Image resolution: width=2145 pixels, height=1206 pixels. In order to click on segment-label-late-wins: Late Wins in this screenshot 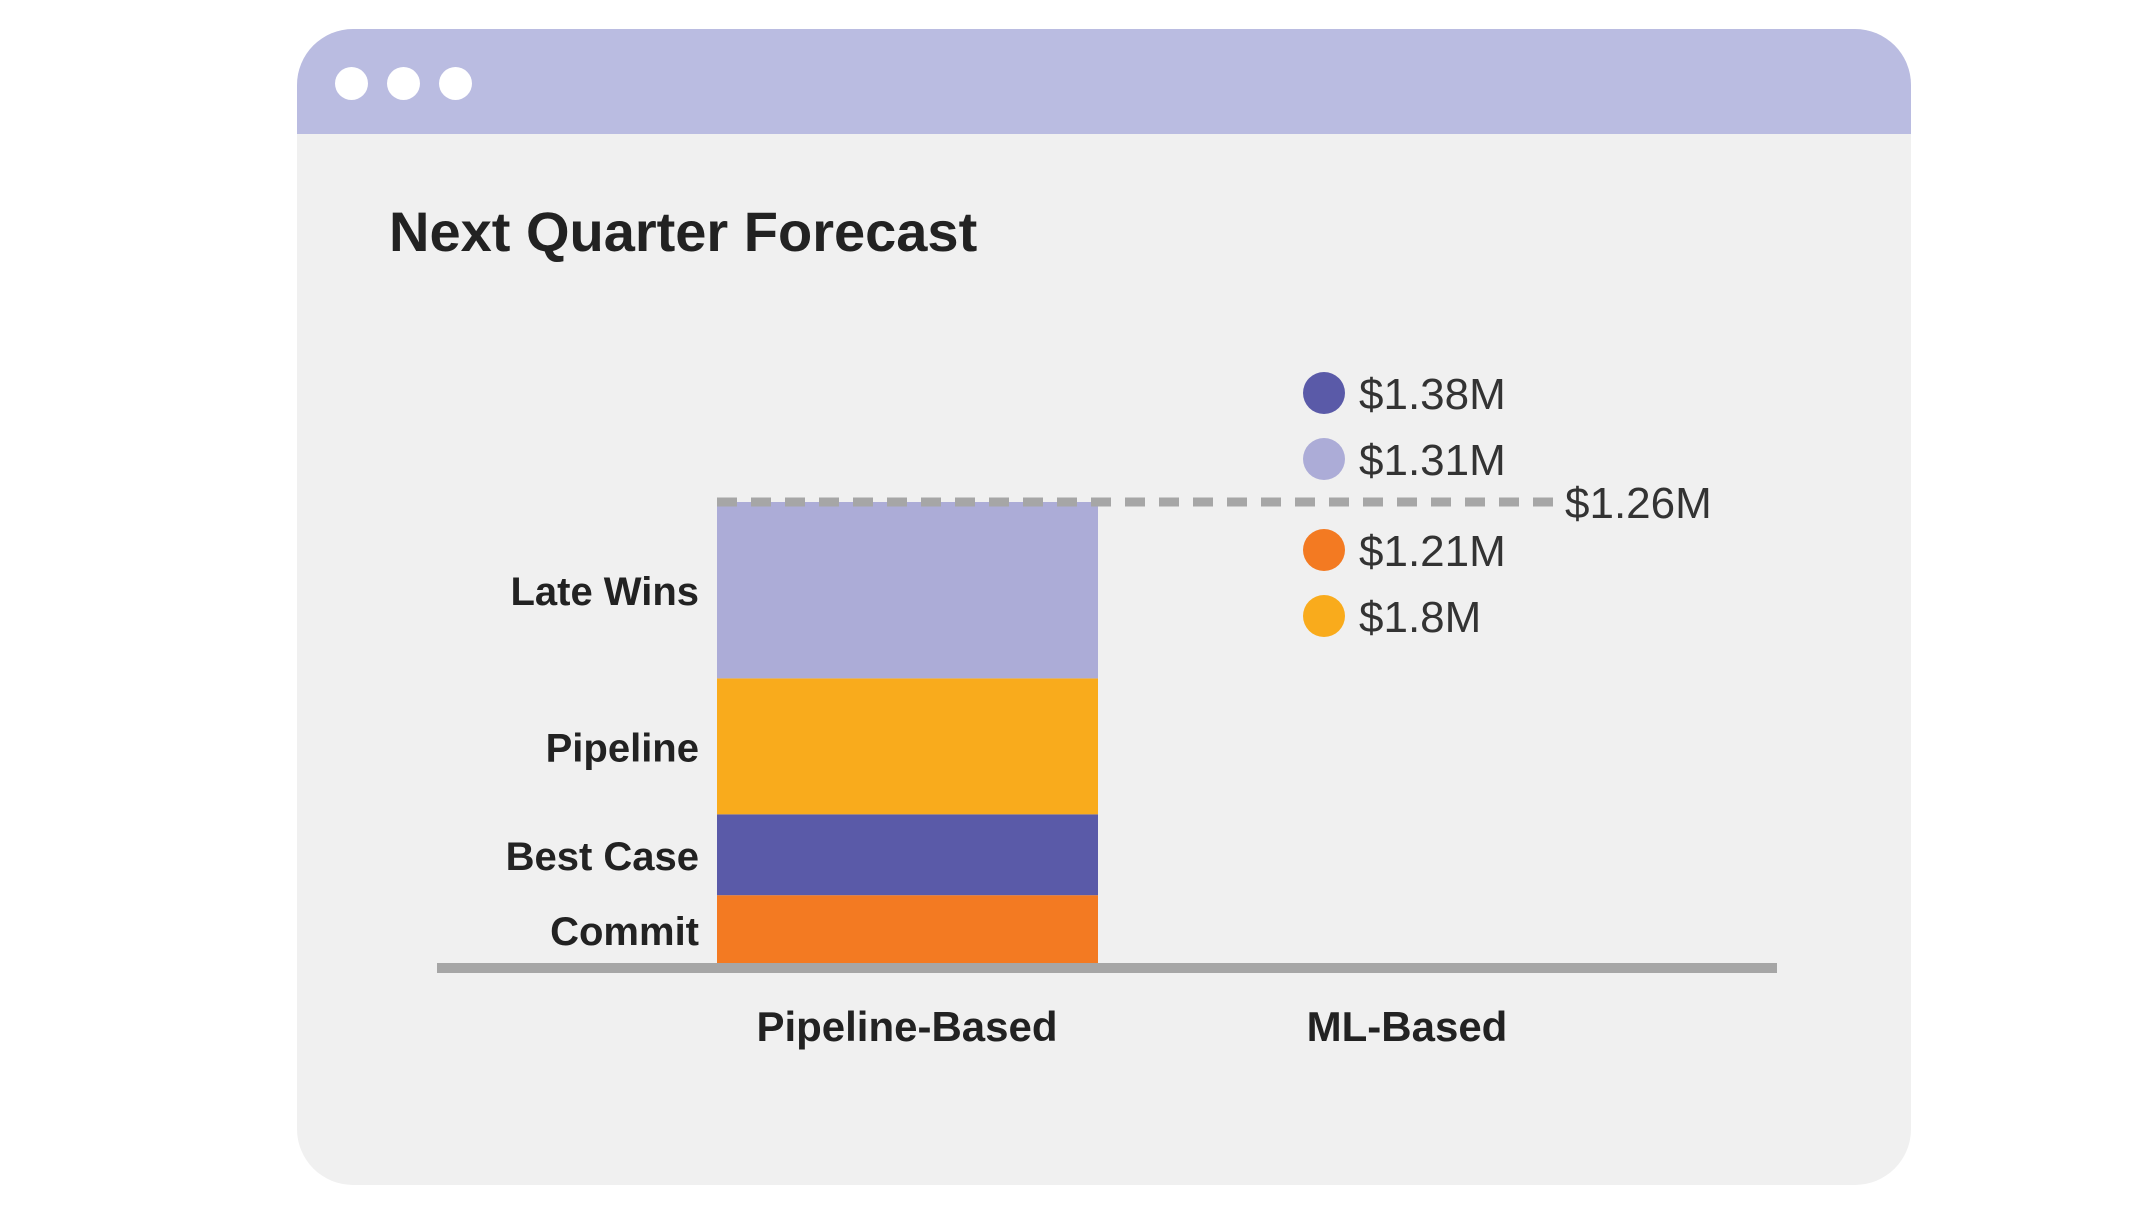, I will do `click(604, 592)`.